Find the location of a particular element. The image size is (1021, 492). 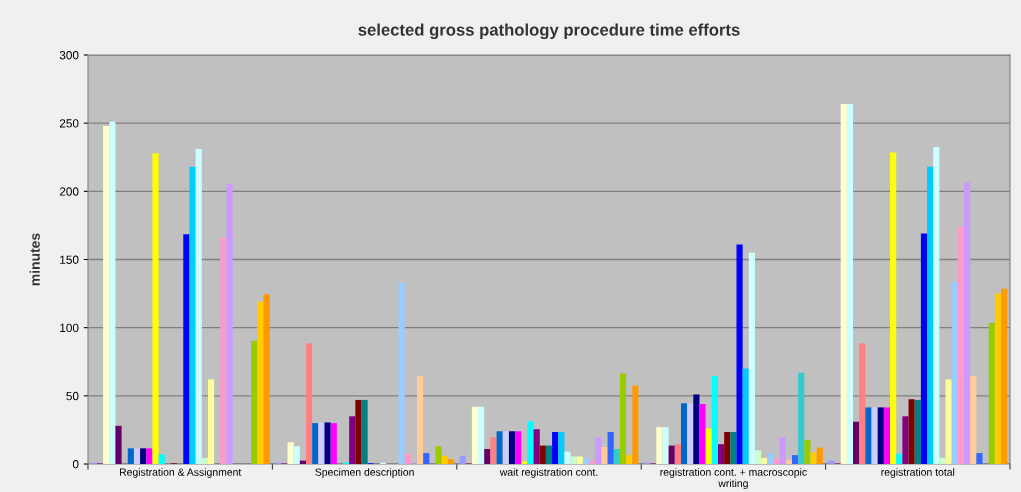

y-tick-label: 150 is located at coordinates (69, 259).